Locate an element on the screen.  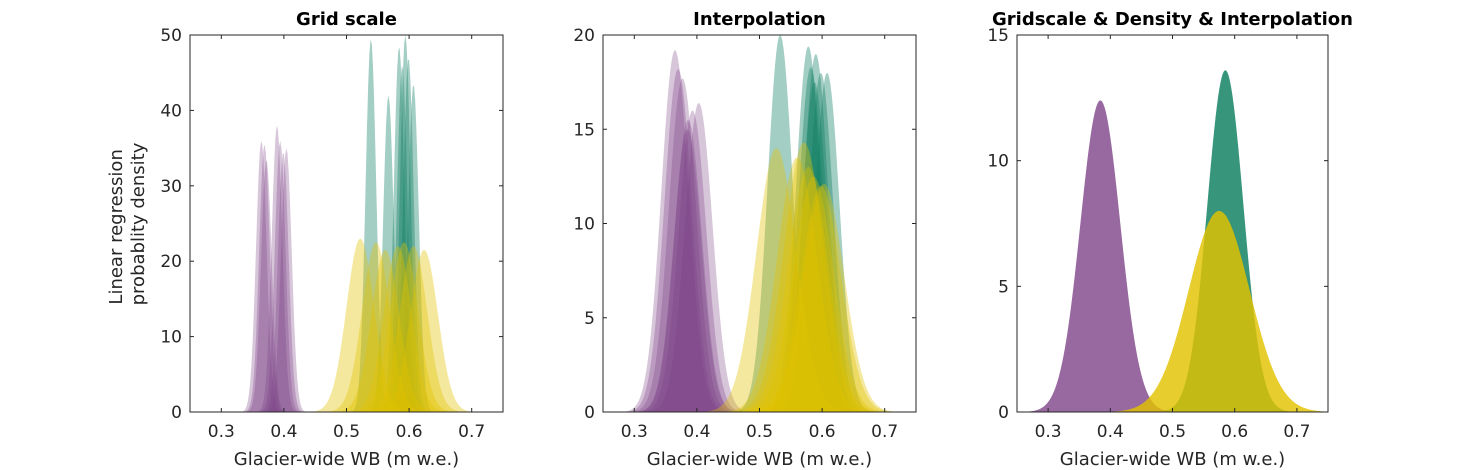
y-axis-label: Linear regression probablity density is located at coordinates (127, 223).